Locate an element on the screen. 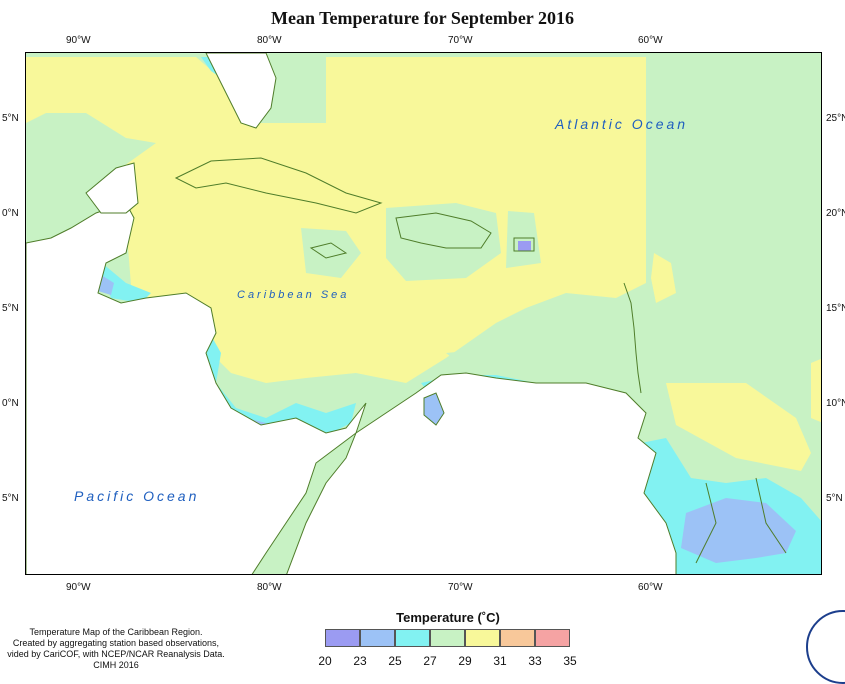 The height and width of the screenshot is (684, 845). band-29-31-east is located at coordinates (738, 427).